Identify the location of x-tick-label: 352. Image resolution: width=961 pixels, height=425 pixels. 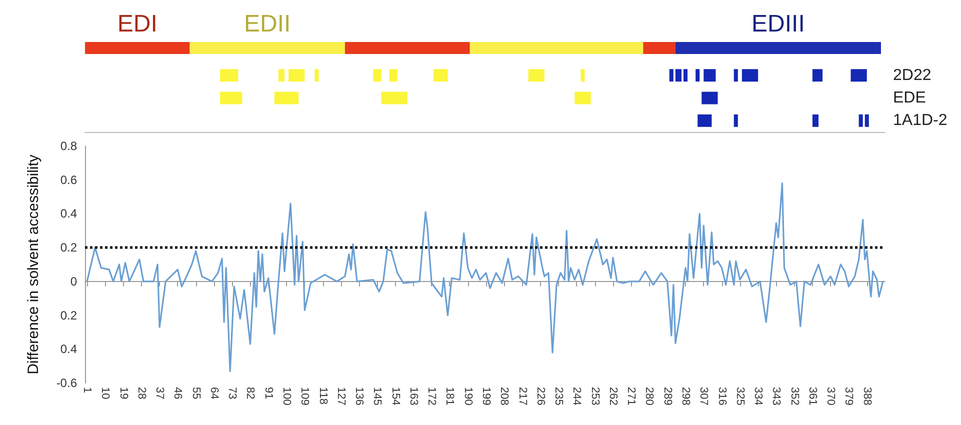
(794, 396).